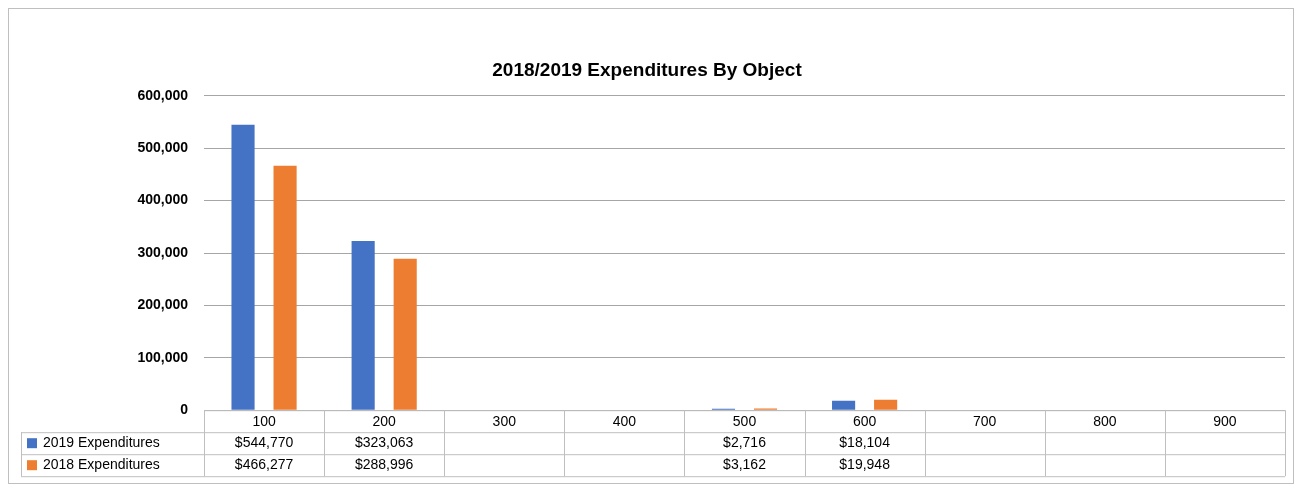 Image resolution: width=1302 pixels, height=492 pixels. Describe the element at coordinates (101, 442) in the screenshot. I see `legend-label: 2019 Expenditures` at that location.